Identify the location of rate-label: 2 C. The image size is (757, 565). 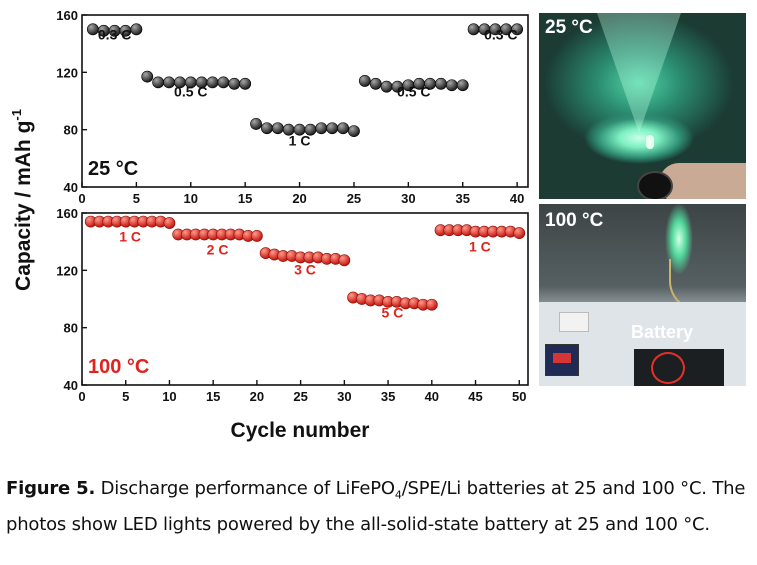
(218, 250).